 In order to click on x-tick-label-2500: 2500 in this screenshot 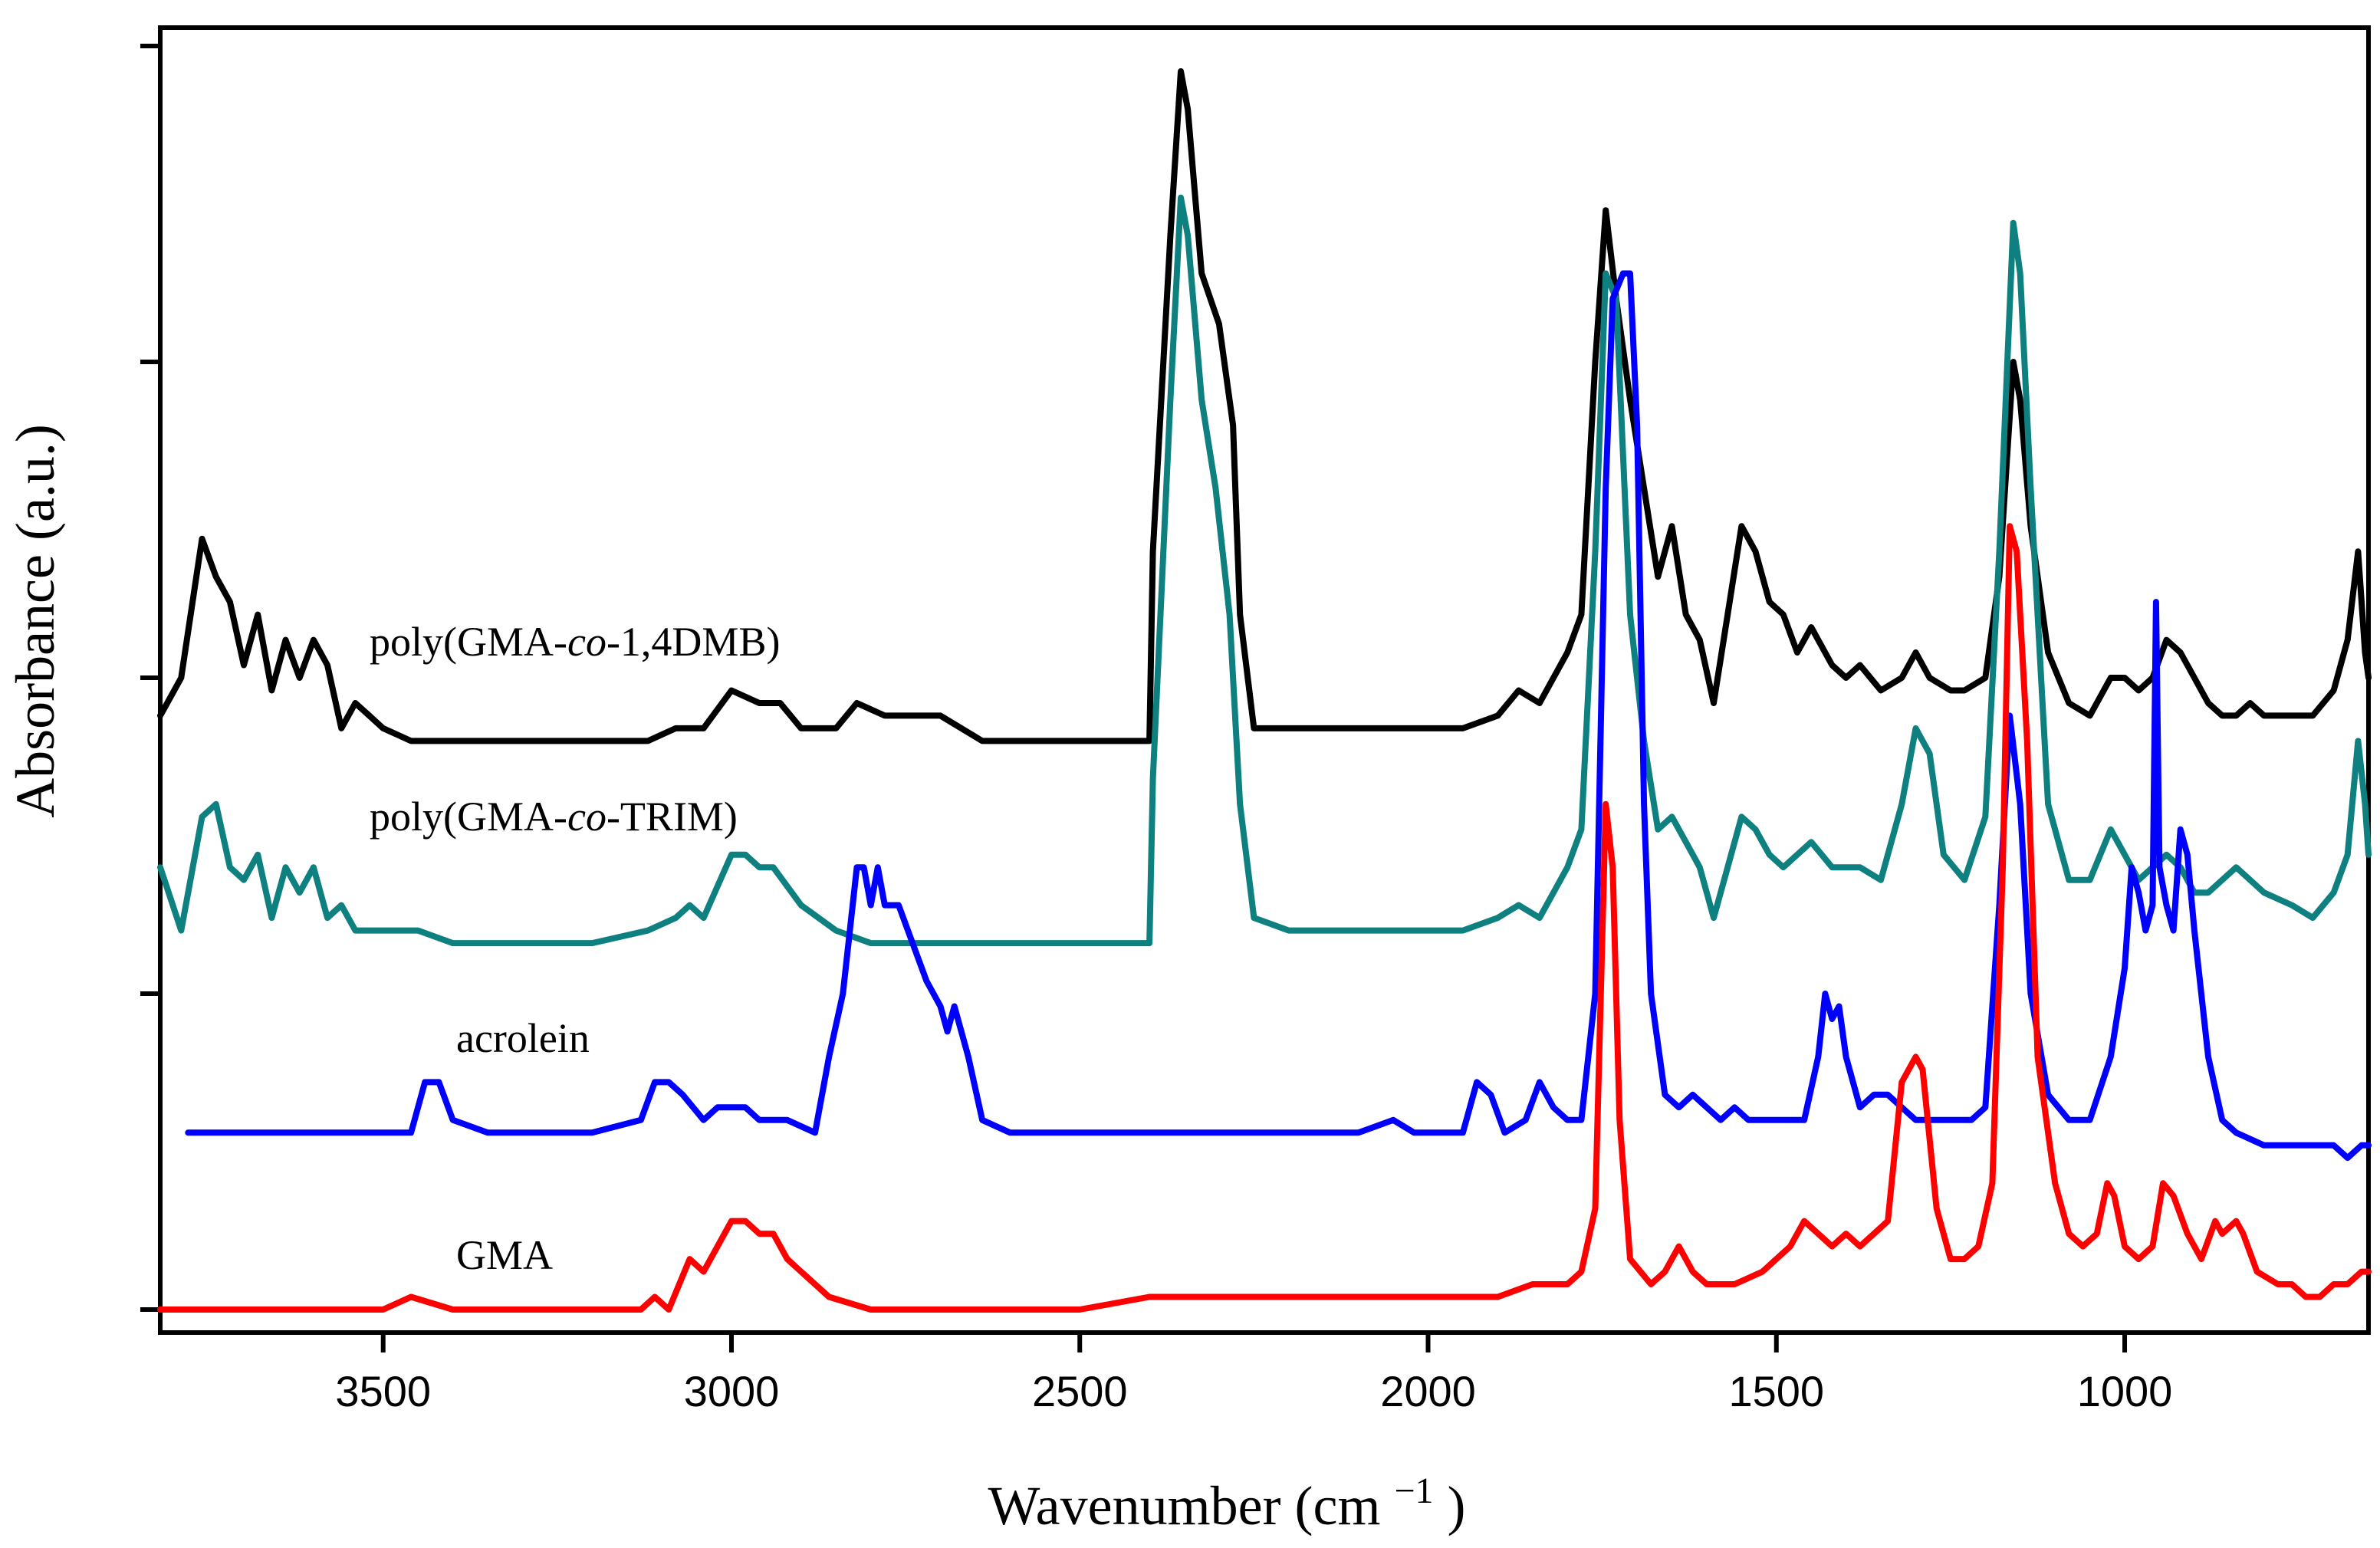, I will do `click(1080, 1391)`.